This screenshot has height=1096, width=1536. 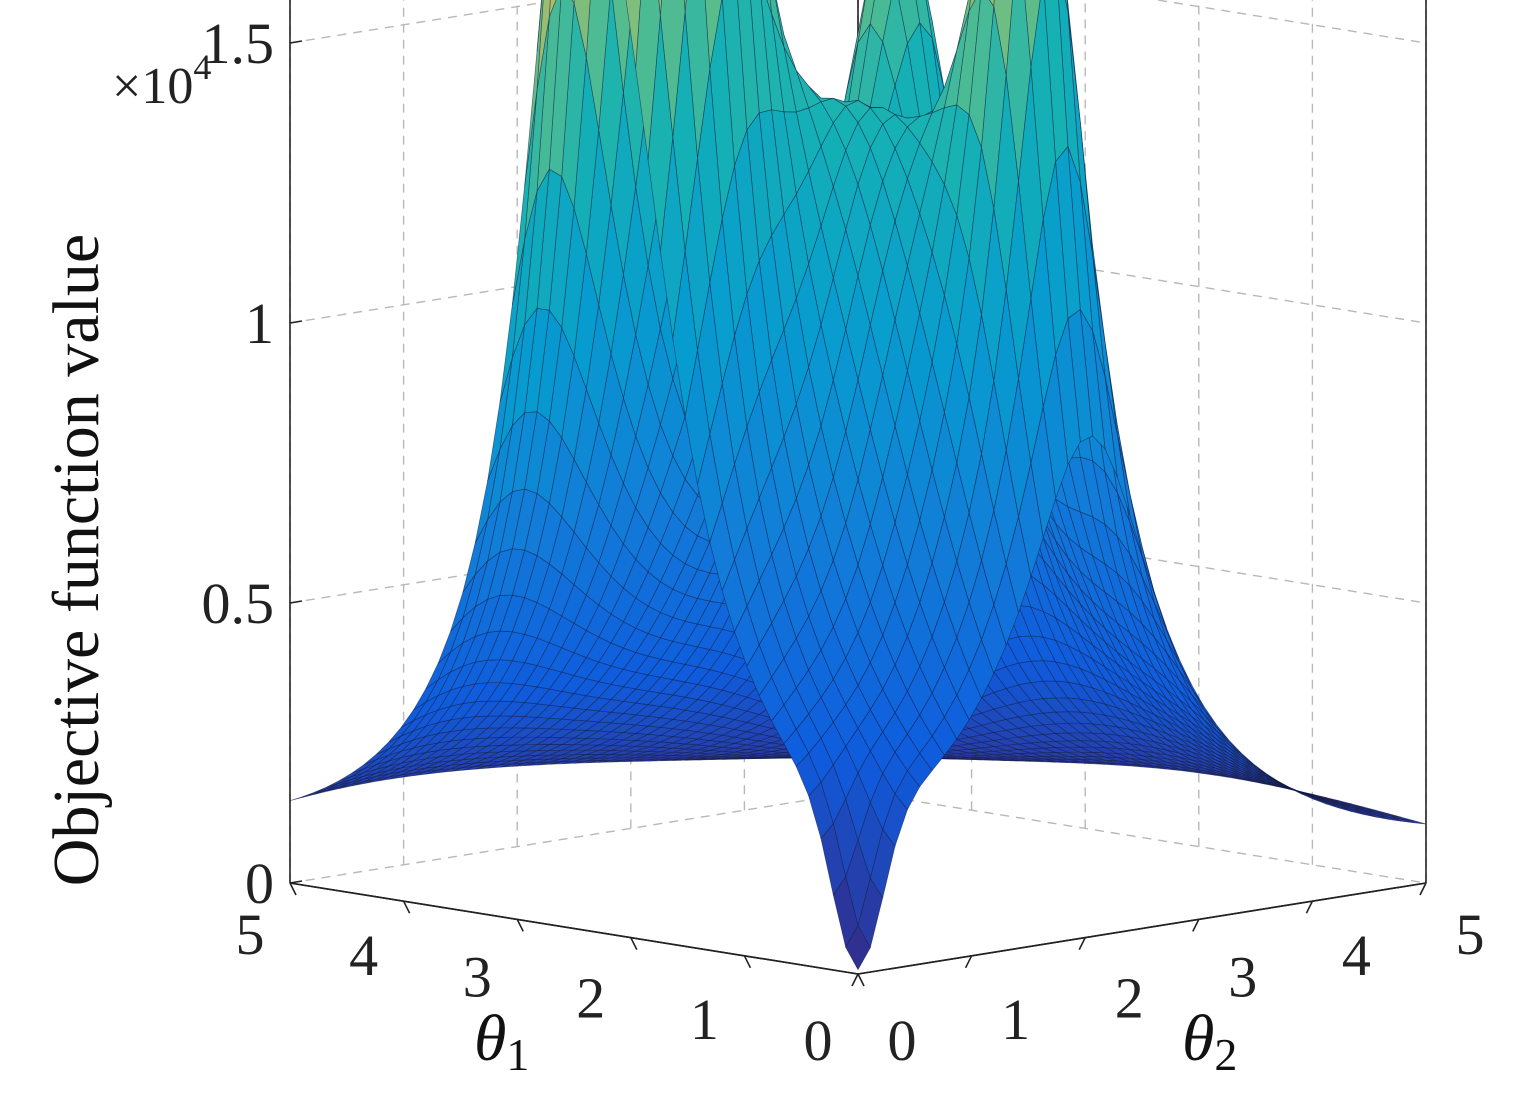 I want to click on x-axis-label-symbol: θ, so click(x=490, y=1038).